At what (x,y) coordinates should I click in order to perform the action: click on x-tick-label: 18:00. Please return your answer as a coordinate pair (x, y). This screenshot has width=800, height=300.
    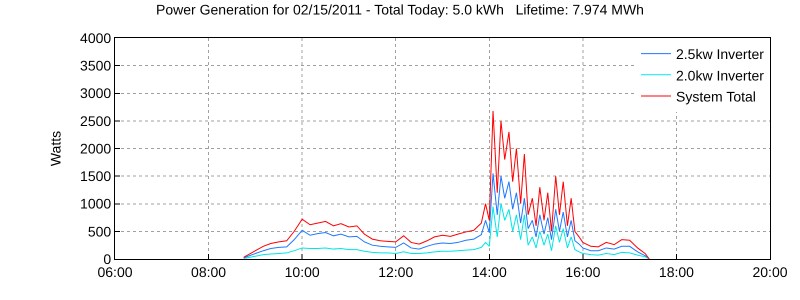
    Looking at the image, I should click on (676, 272).